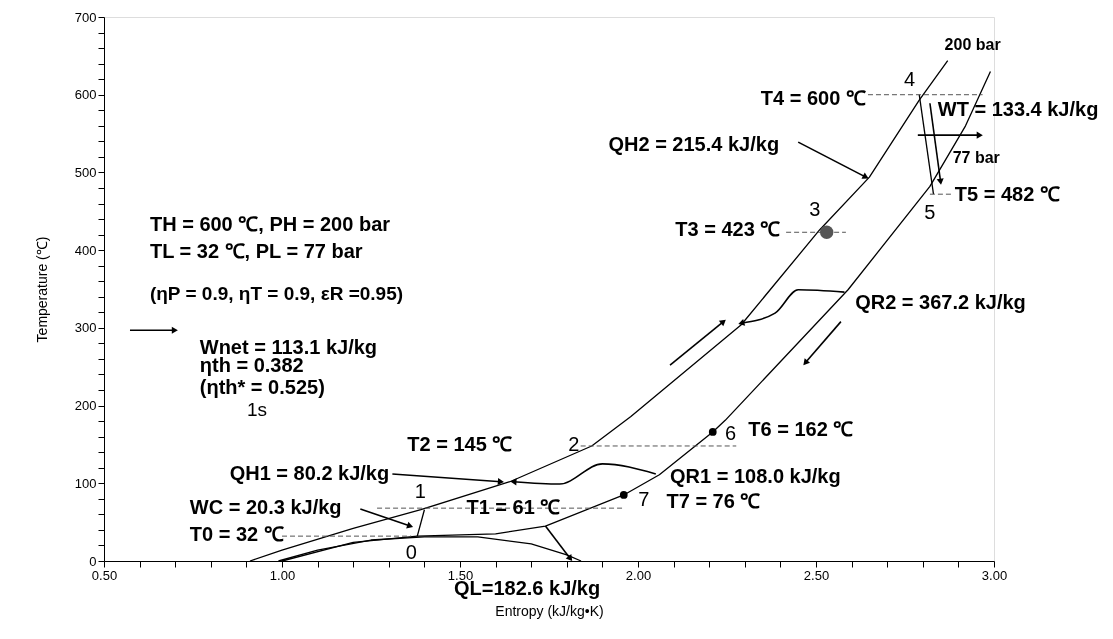 This screenshot has height=639, width=1113. I want to click on annotation: 6, so click(731, 433).